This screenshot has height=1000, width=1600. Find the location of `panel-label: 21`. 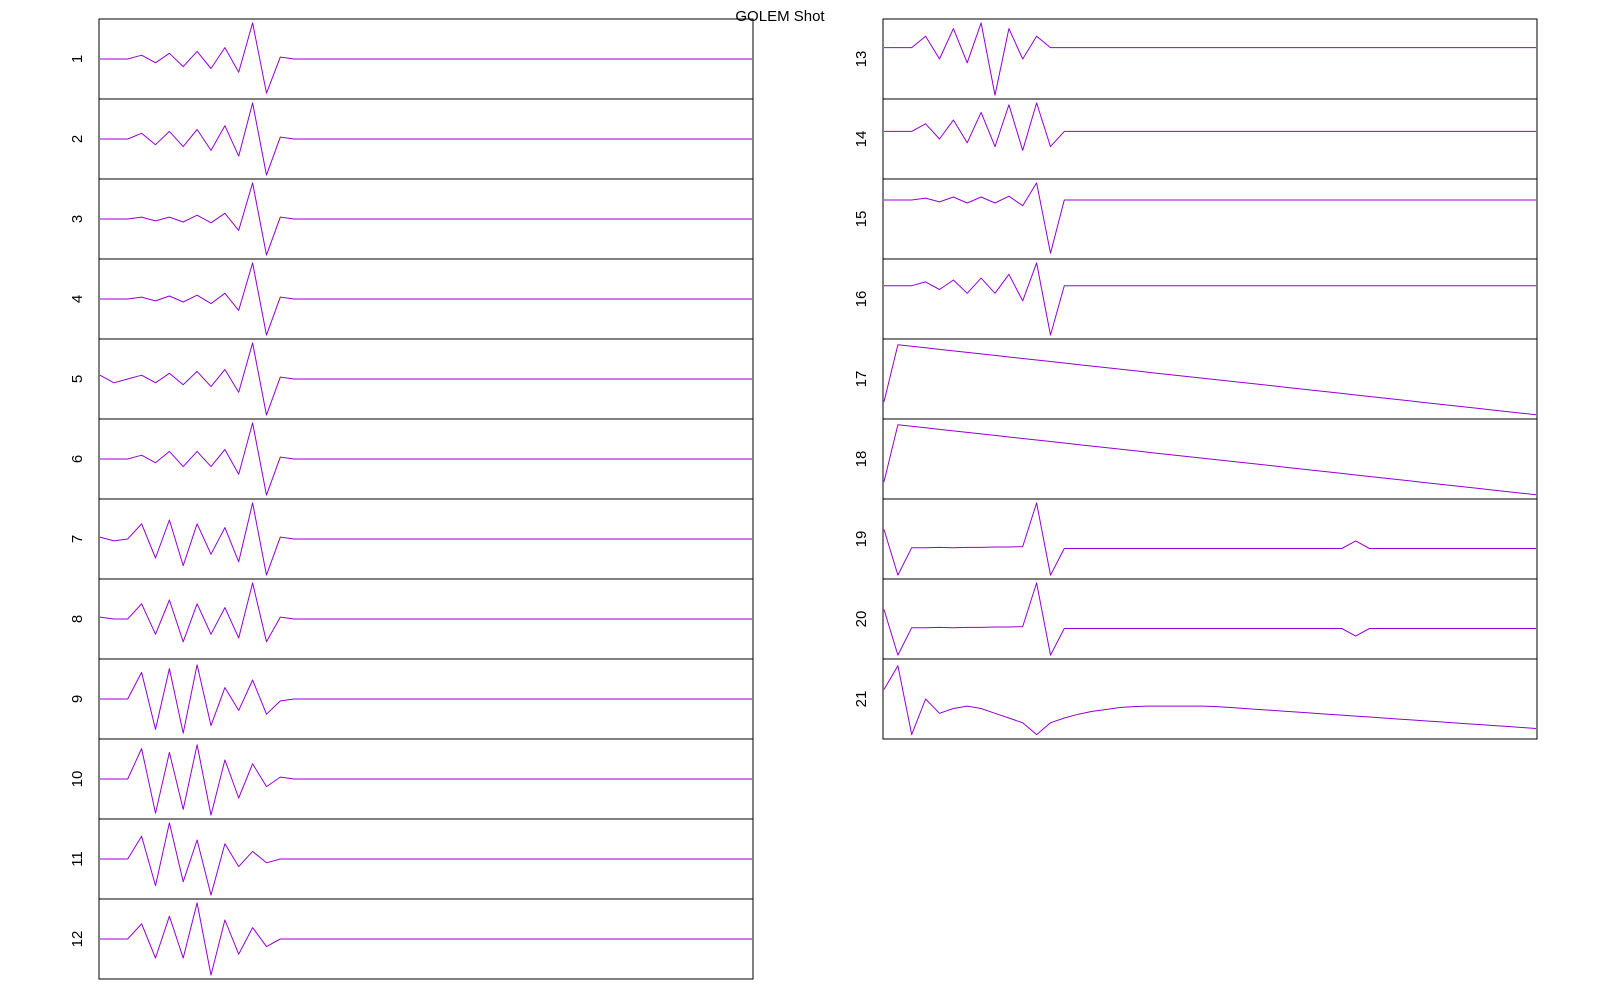

panel-label: 21 is located at coordinates (861, 699).